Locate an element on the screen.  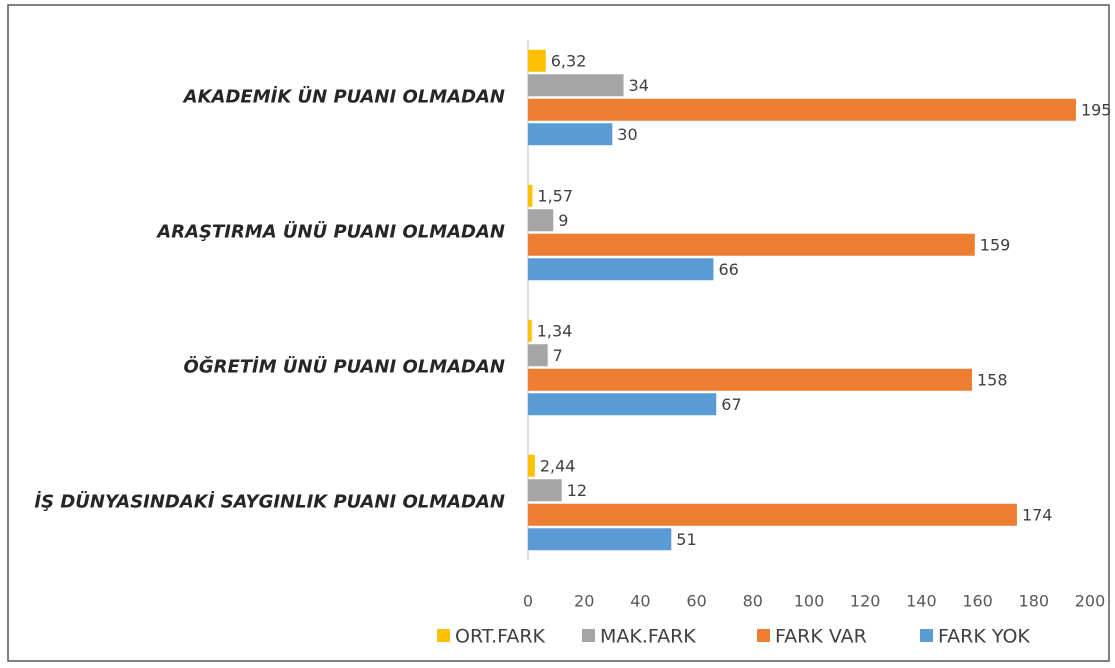
x-tick-label: 160 is located at coordinates (977, 601).